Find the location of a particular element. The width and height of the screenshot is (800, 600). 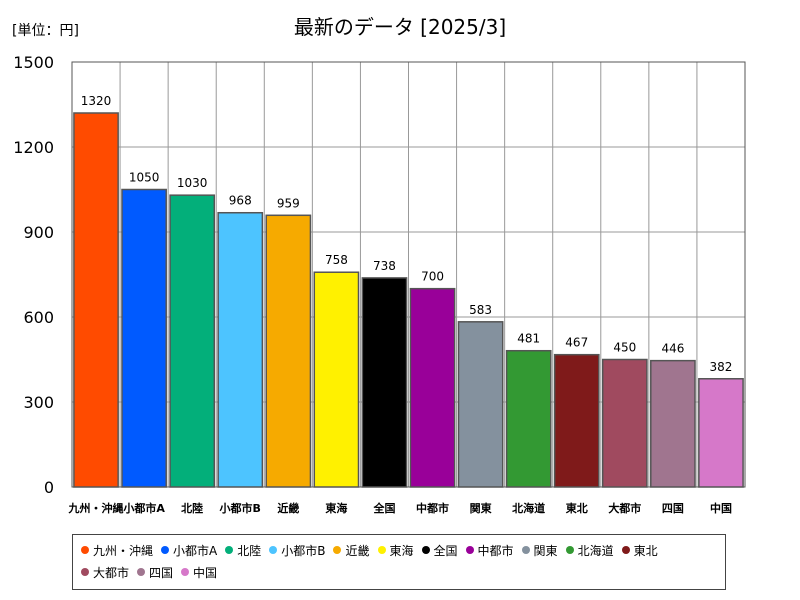

legend-label: 小都市A is located at coordinates (195, 550).